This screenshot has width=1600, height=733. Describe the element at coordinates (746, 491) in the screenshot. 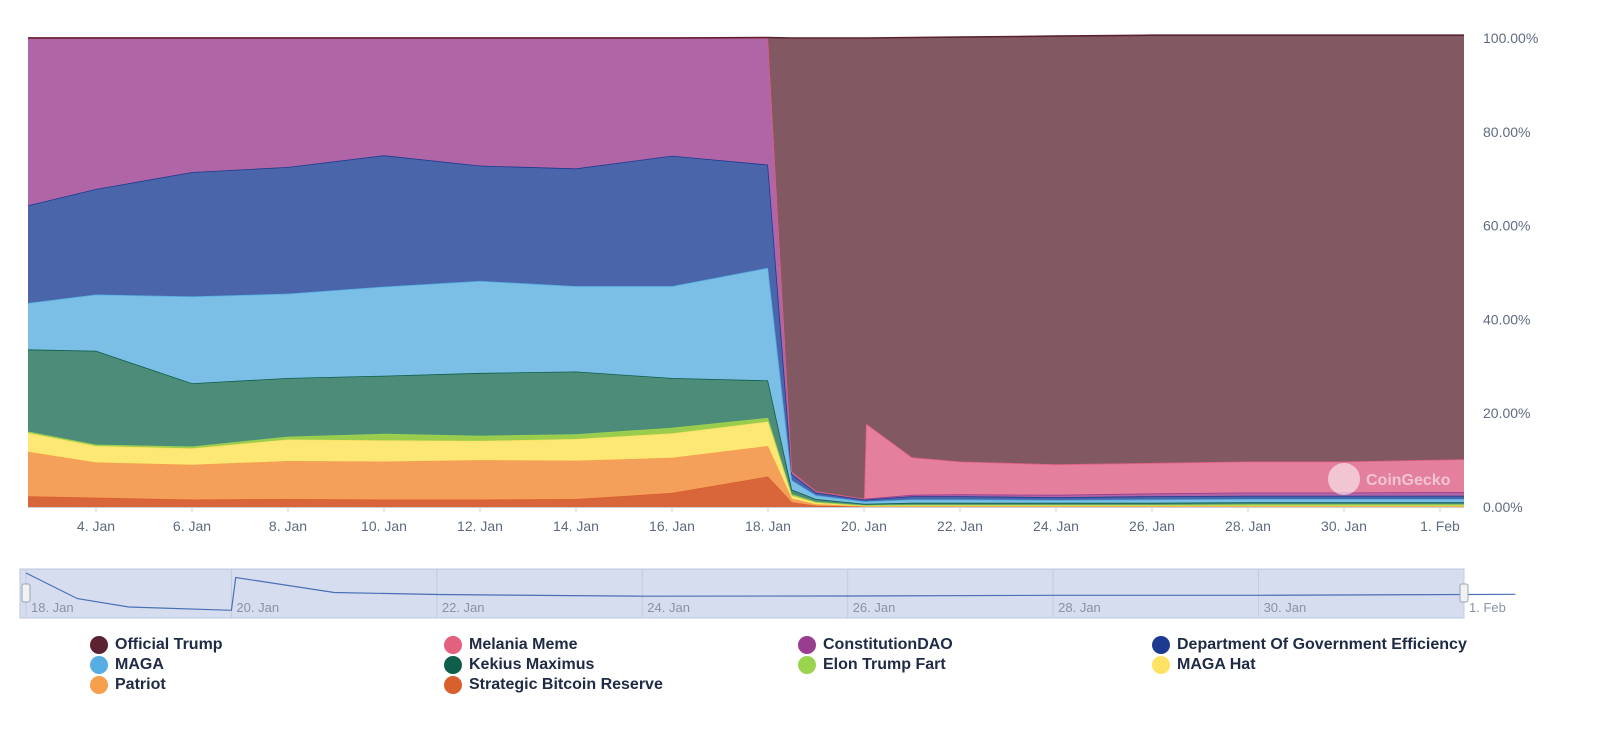

I see `area-strategic-bitcoin-reserve` at that location.